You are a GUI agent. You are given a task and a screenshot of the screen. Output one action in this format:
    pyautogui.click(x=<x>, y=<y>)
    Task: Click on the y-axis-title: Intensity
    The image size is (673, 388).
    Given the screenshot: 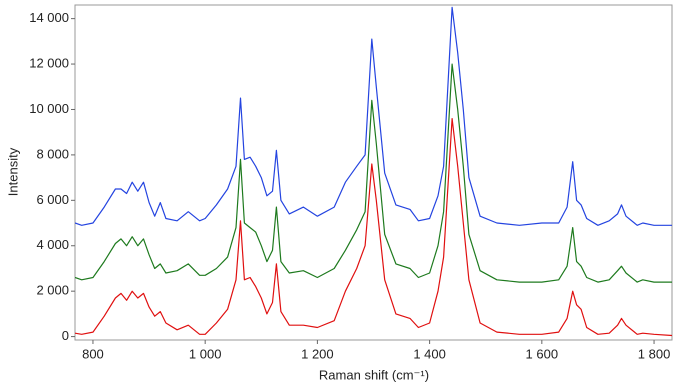 What is the action you would take?
    pyautogui.click(x=12, y=171)
    